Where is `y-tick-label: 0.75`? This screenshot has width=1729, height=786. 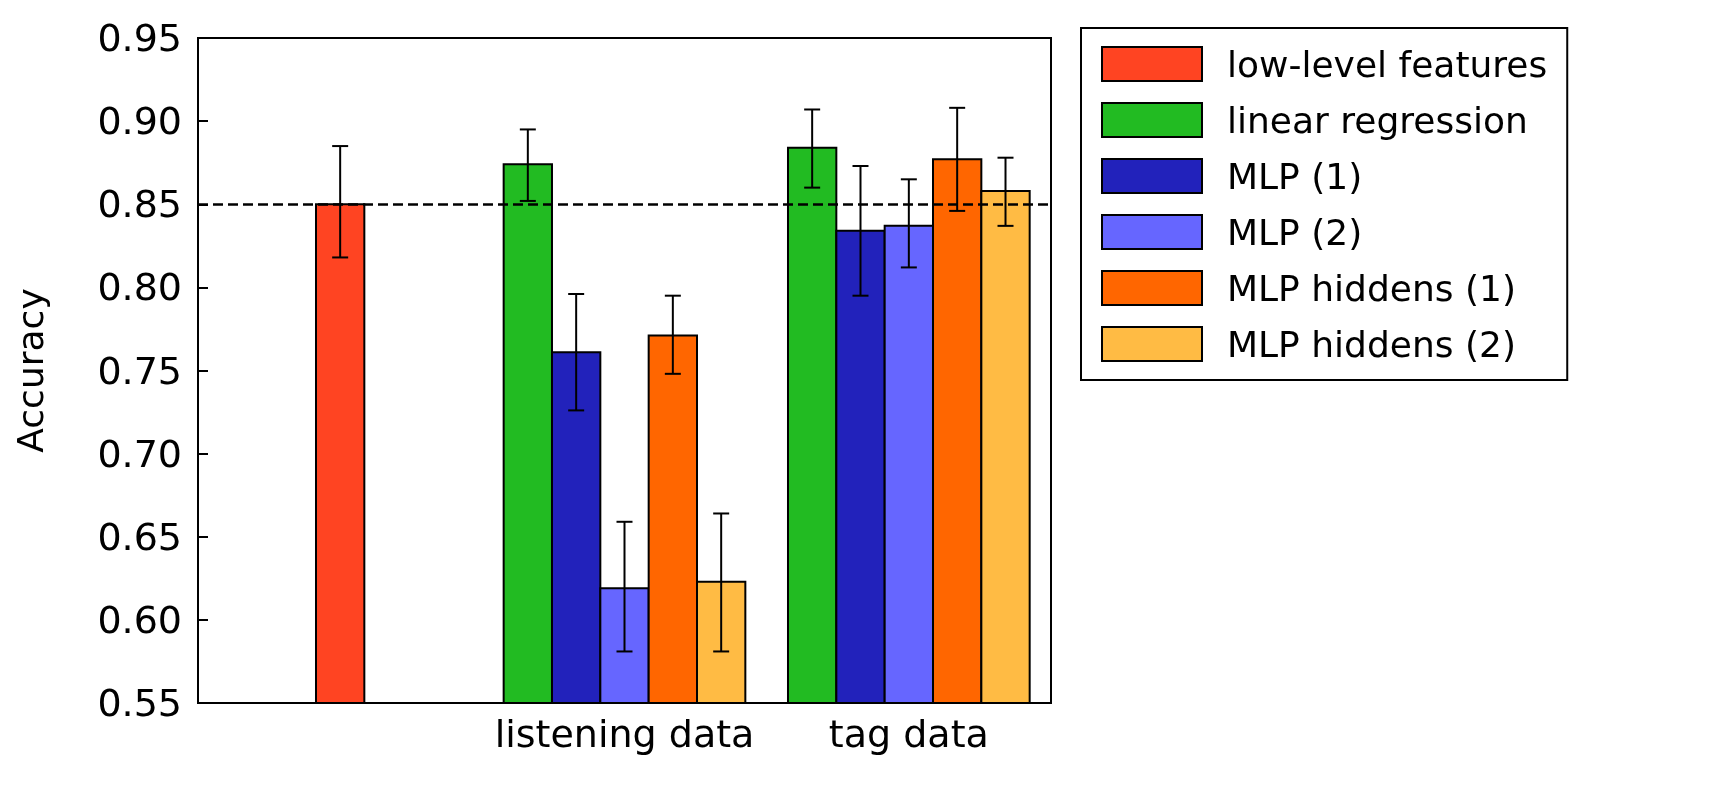 y-tick-label: 0.75 is located at coordinates (139, 370).